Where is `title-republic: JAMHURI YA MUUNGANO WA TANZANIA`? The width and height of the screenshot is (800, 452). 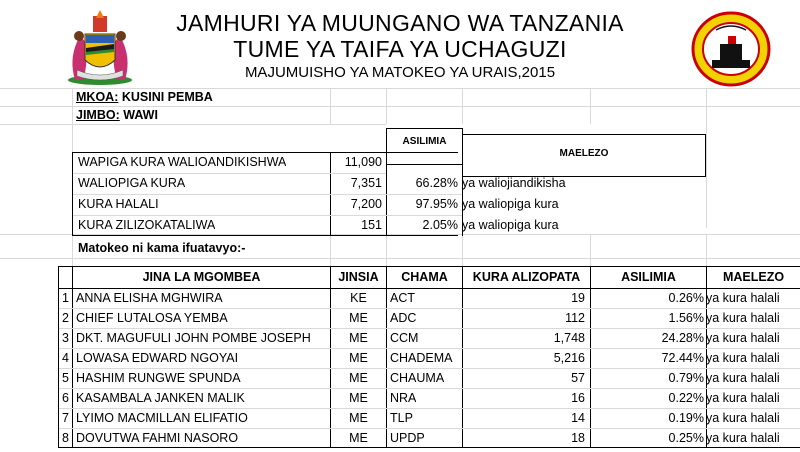
title-republic: JAMHURI YA MUUNGANO WA TANZANIA is located at coordinates (400, 23).